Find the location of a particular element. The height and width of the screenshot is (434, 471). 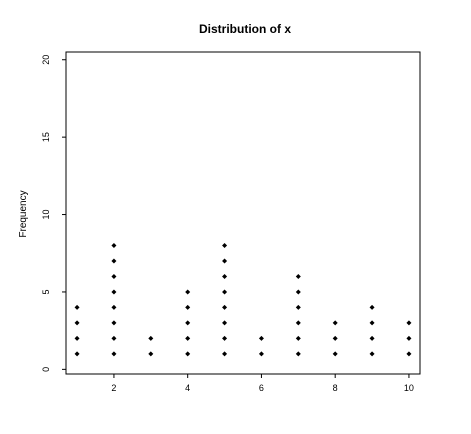

x-tick-label: 6 is located at coordinates (261, 388).